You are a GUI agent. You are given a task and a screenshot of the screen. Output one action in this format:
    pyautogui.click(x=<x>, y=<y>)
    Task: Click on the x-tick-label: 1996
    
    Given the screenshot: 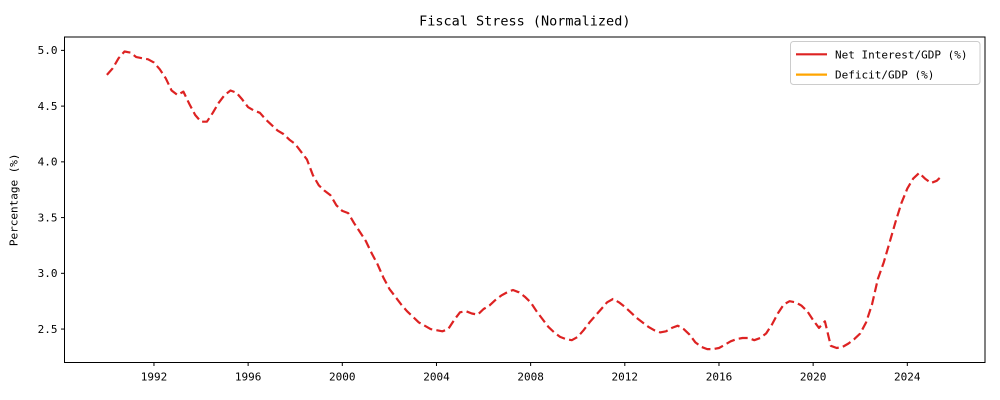 What is the action you would take?
    pyautogui.click(x=248, y=377)
    